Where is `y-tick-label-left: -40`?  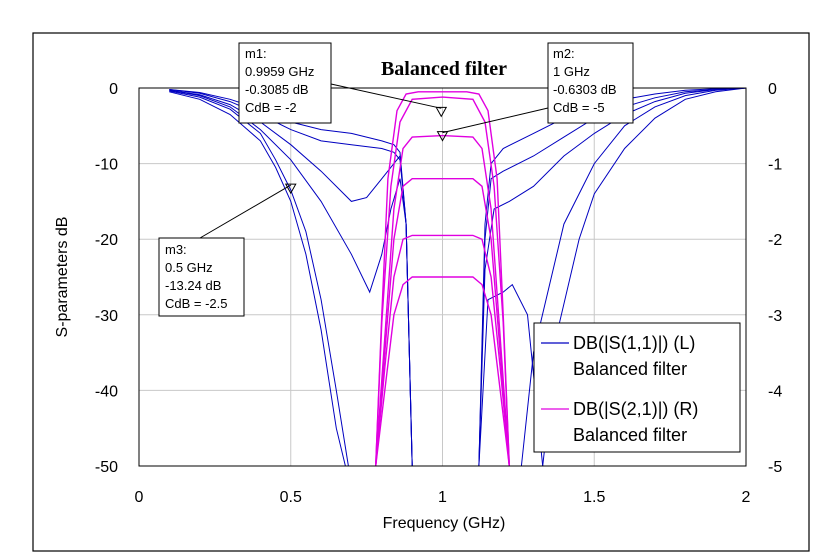 y-tick-label-left: -40 is located at coordinates (106, 391).